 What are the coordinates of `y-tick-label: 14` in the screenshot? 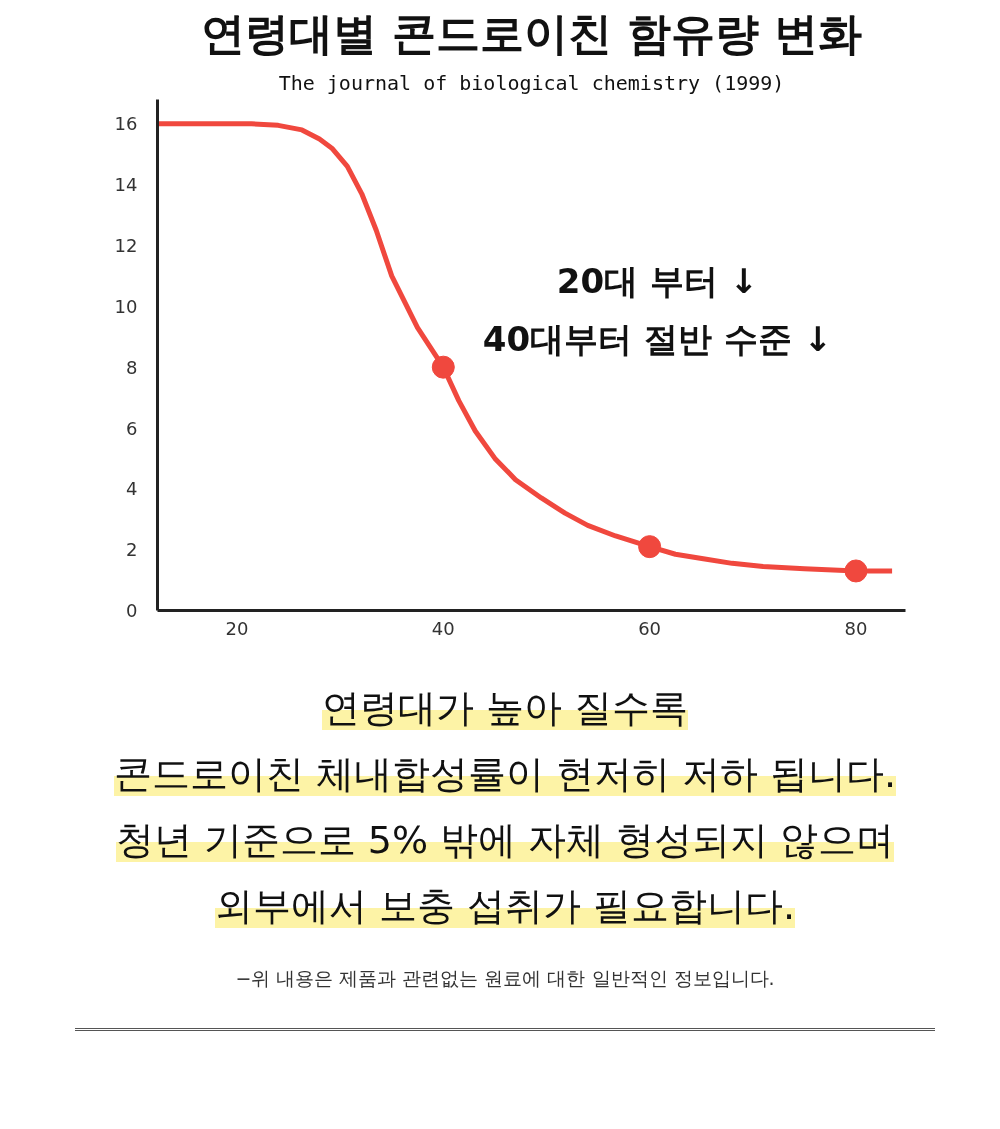 It's located at (126, 185).